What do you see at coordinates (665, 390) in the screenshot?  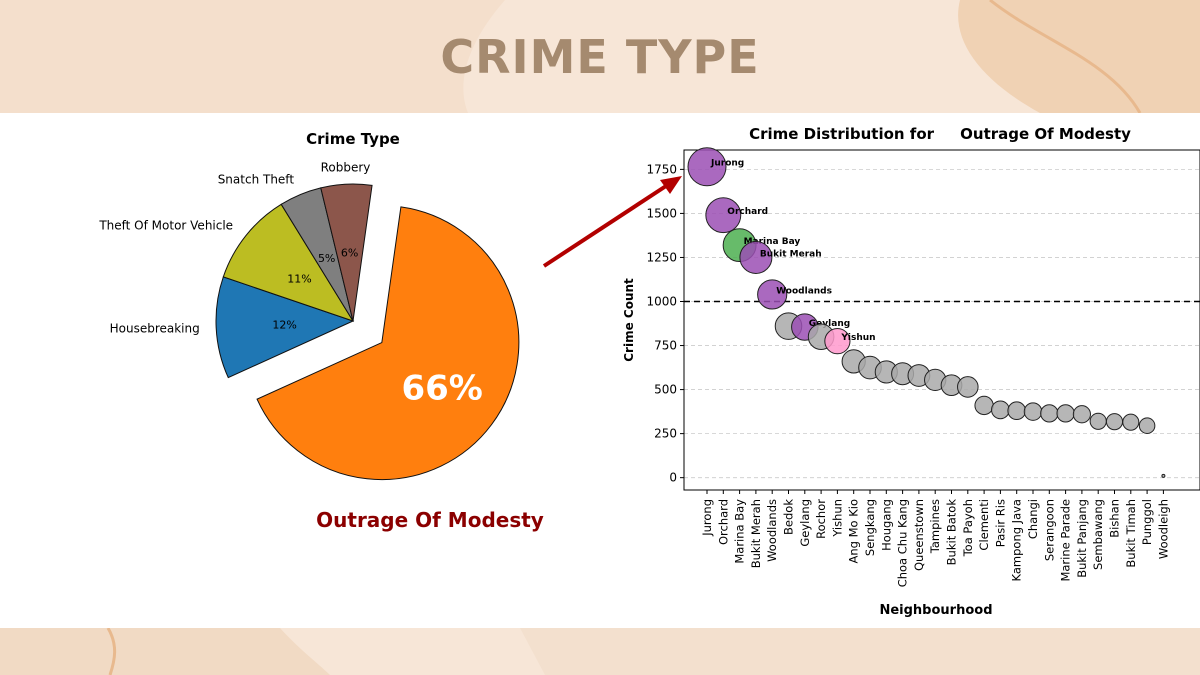 I see `y-tick-label: 500` at bounding box center [665, 390].